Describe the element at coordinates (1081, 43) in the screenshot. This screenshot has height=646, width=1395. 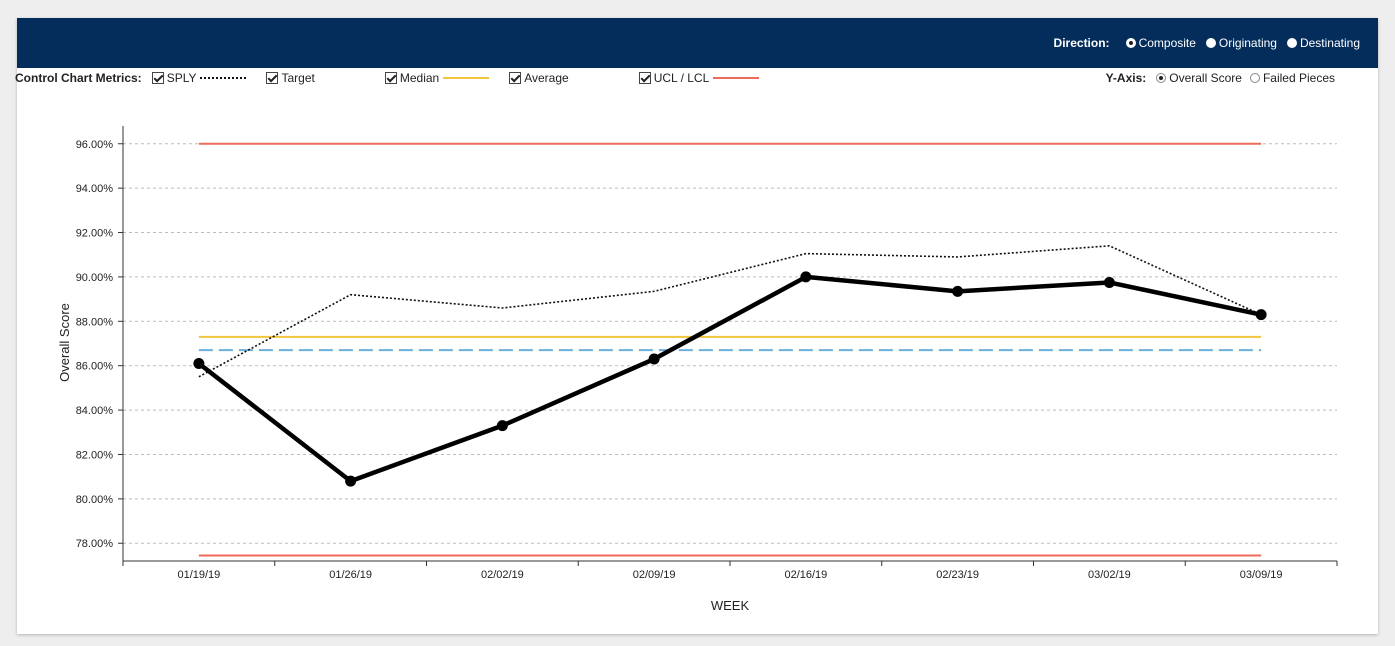
I see `direction-label: Direction:` at that location.